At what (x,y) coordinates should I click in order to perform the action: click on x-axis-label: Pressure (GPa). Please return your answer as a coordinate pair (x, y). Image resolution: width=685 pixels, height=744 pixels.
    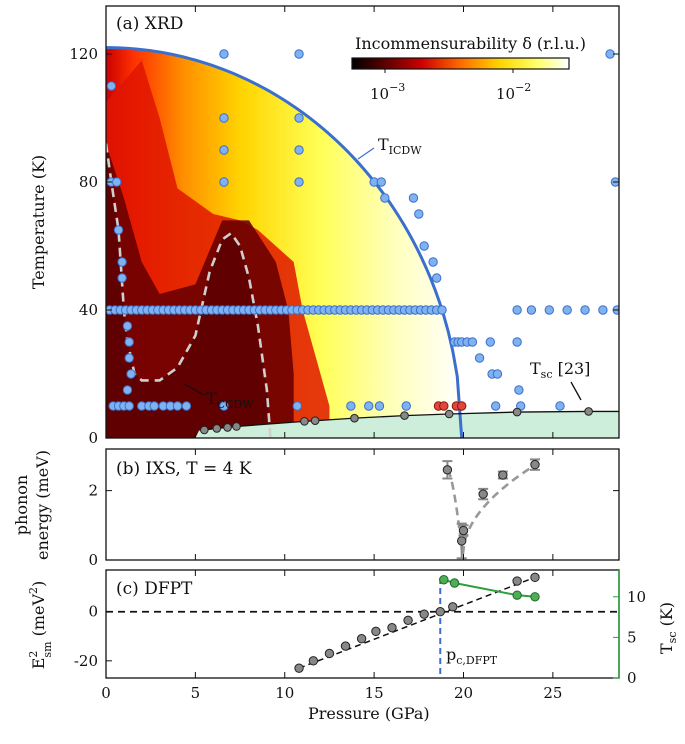
    Looking at the image, I should click on (369, 713).